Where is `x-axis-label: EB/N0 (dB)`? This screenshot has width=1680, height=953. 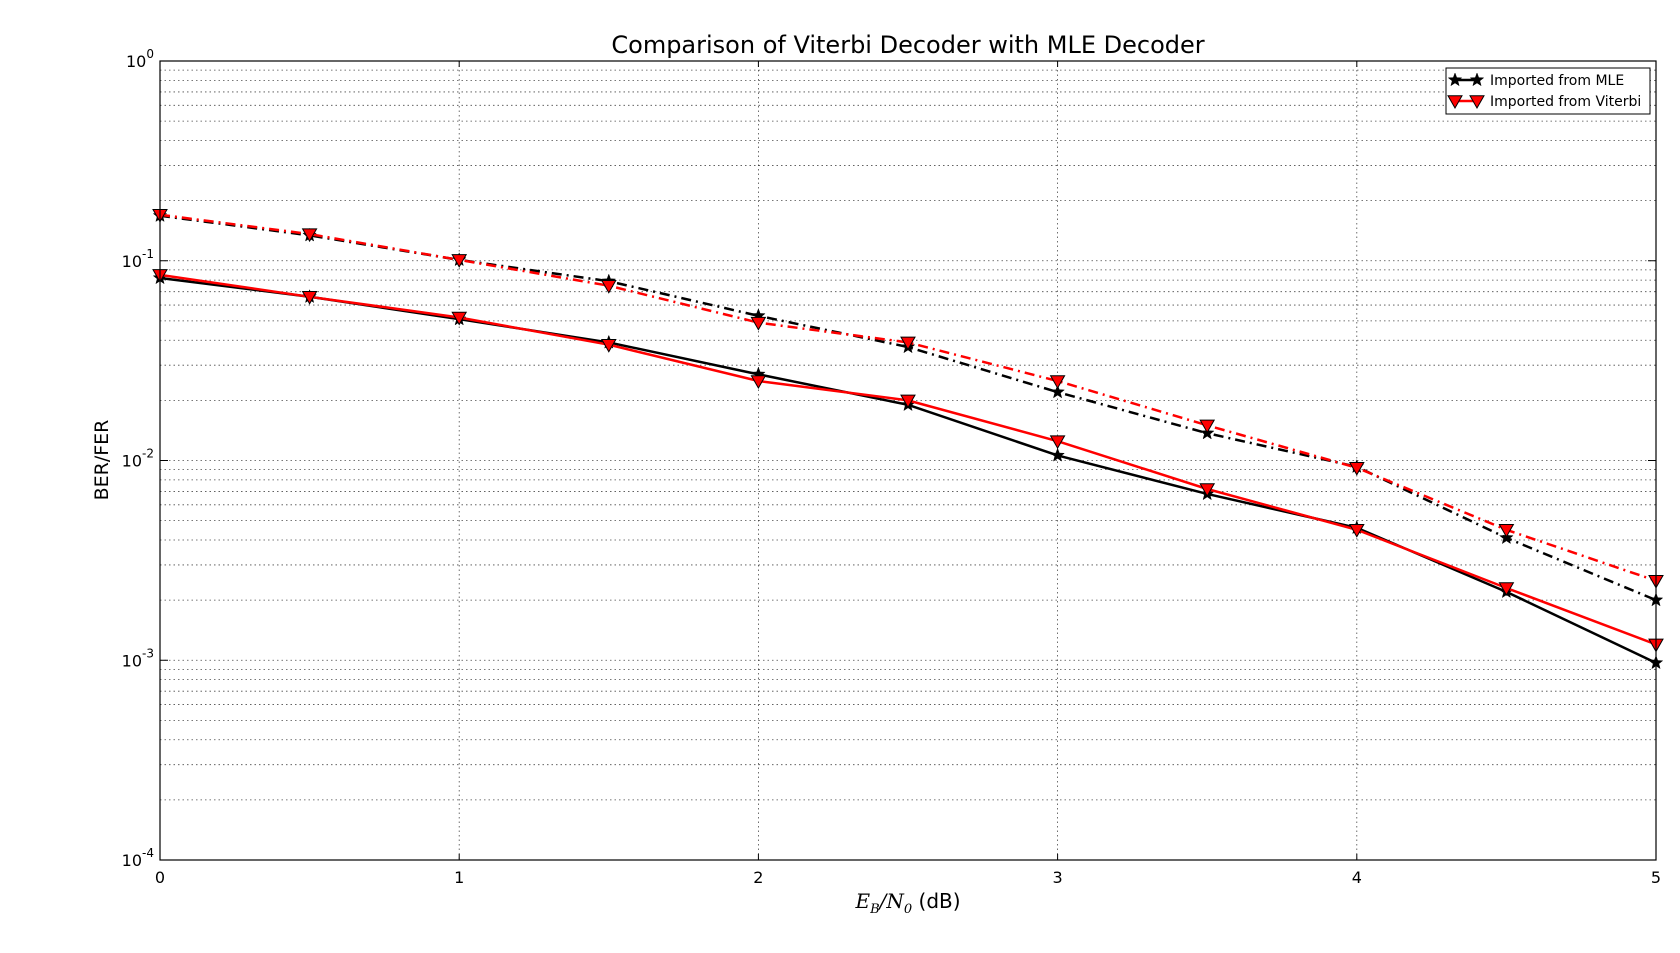 x-axis-label: EB/N0 (dB) is located at coordinates (907, 903).